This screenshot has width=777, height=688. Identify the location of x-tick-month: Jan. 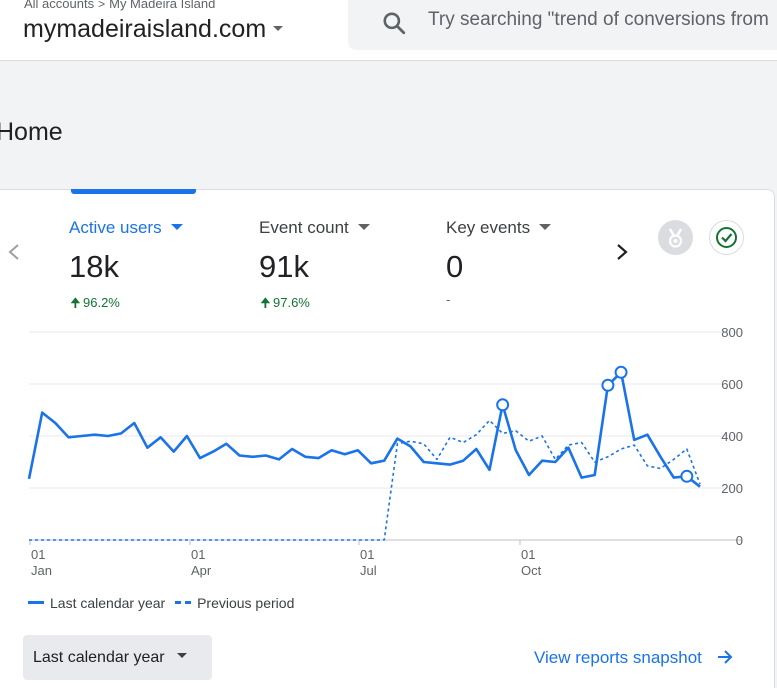
(41, 570).